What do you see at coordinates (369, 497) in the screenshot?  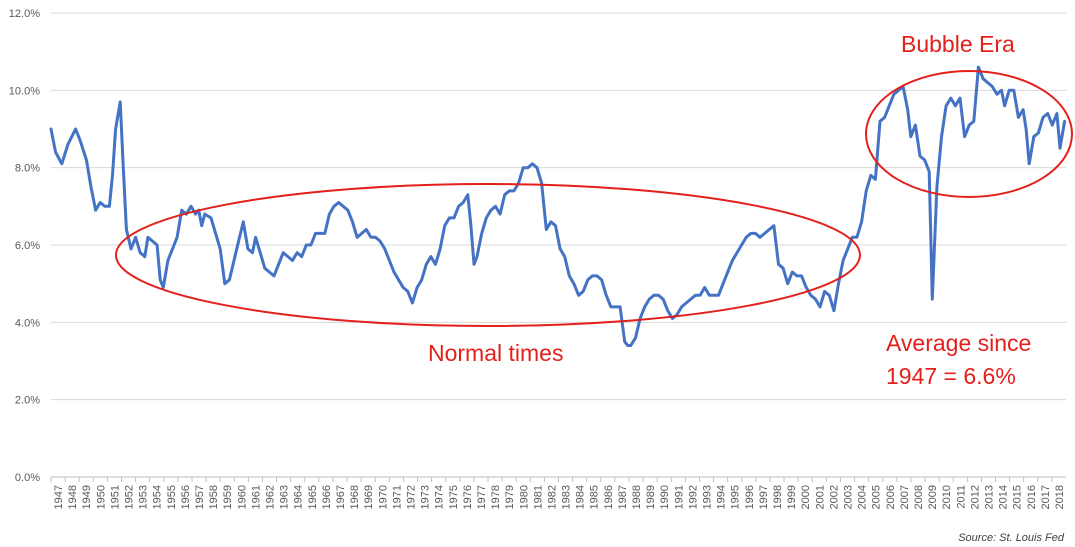 I see `x-tick-label: 1969` at bounding box center [369, 497].